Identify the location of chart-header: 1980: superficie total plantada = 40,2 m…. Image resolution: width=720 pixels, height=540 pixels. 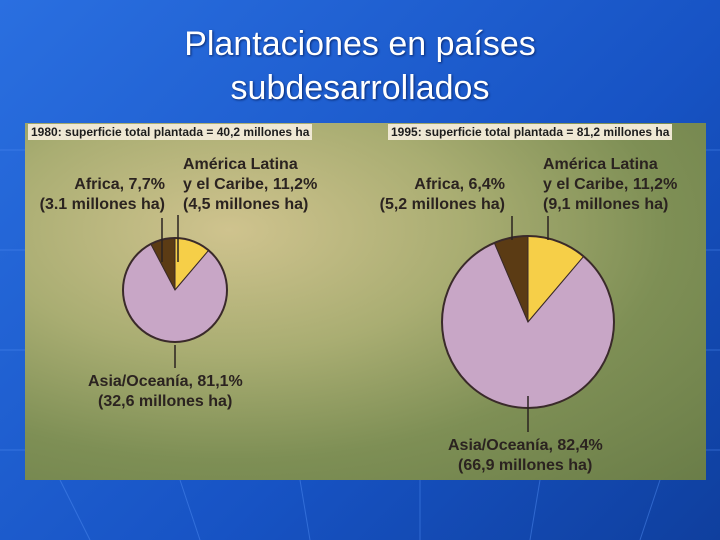
(170, 132).